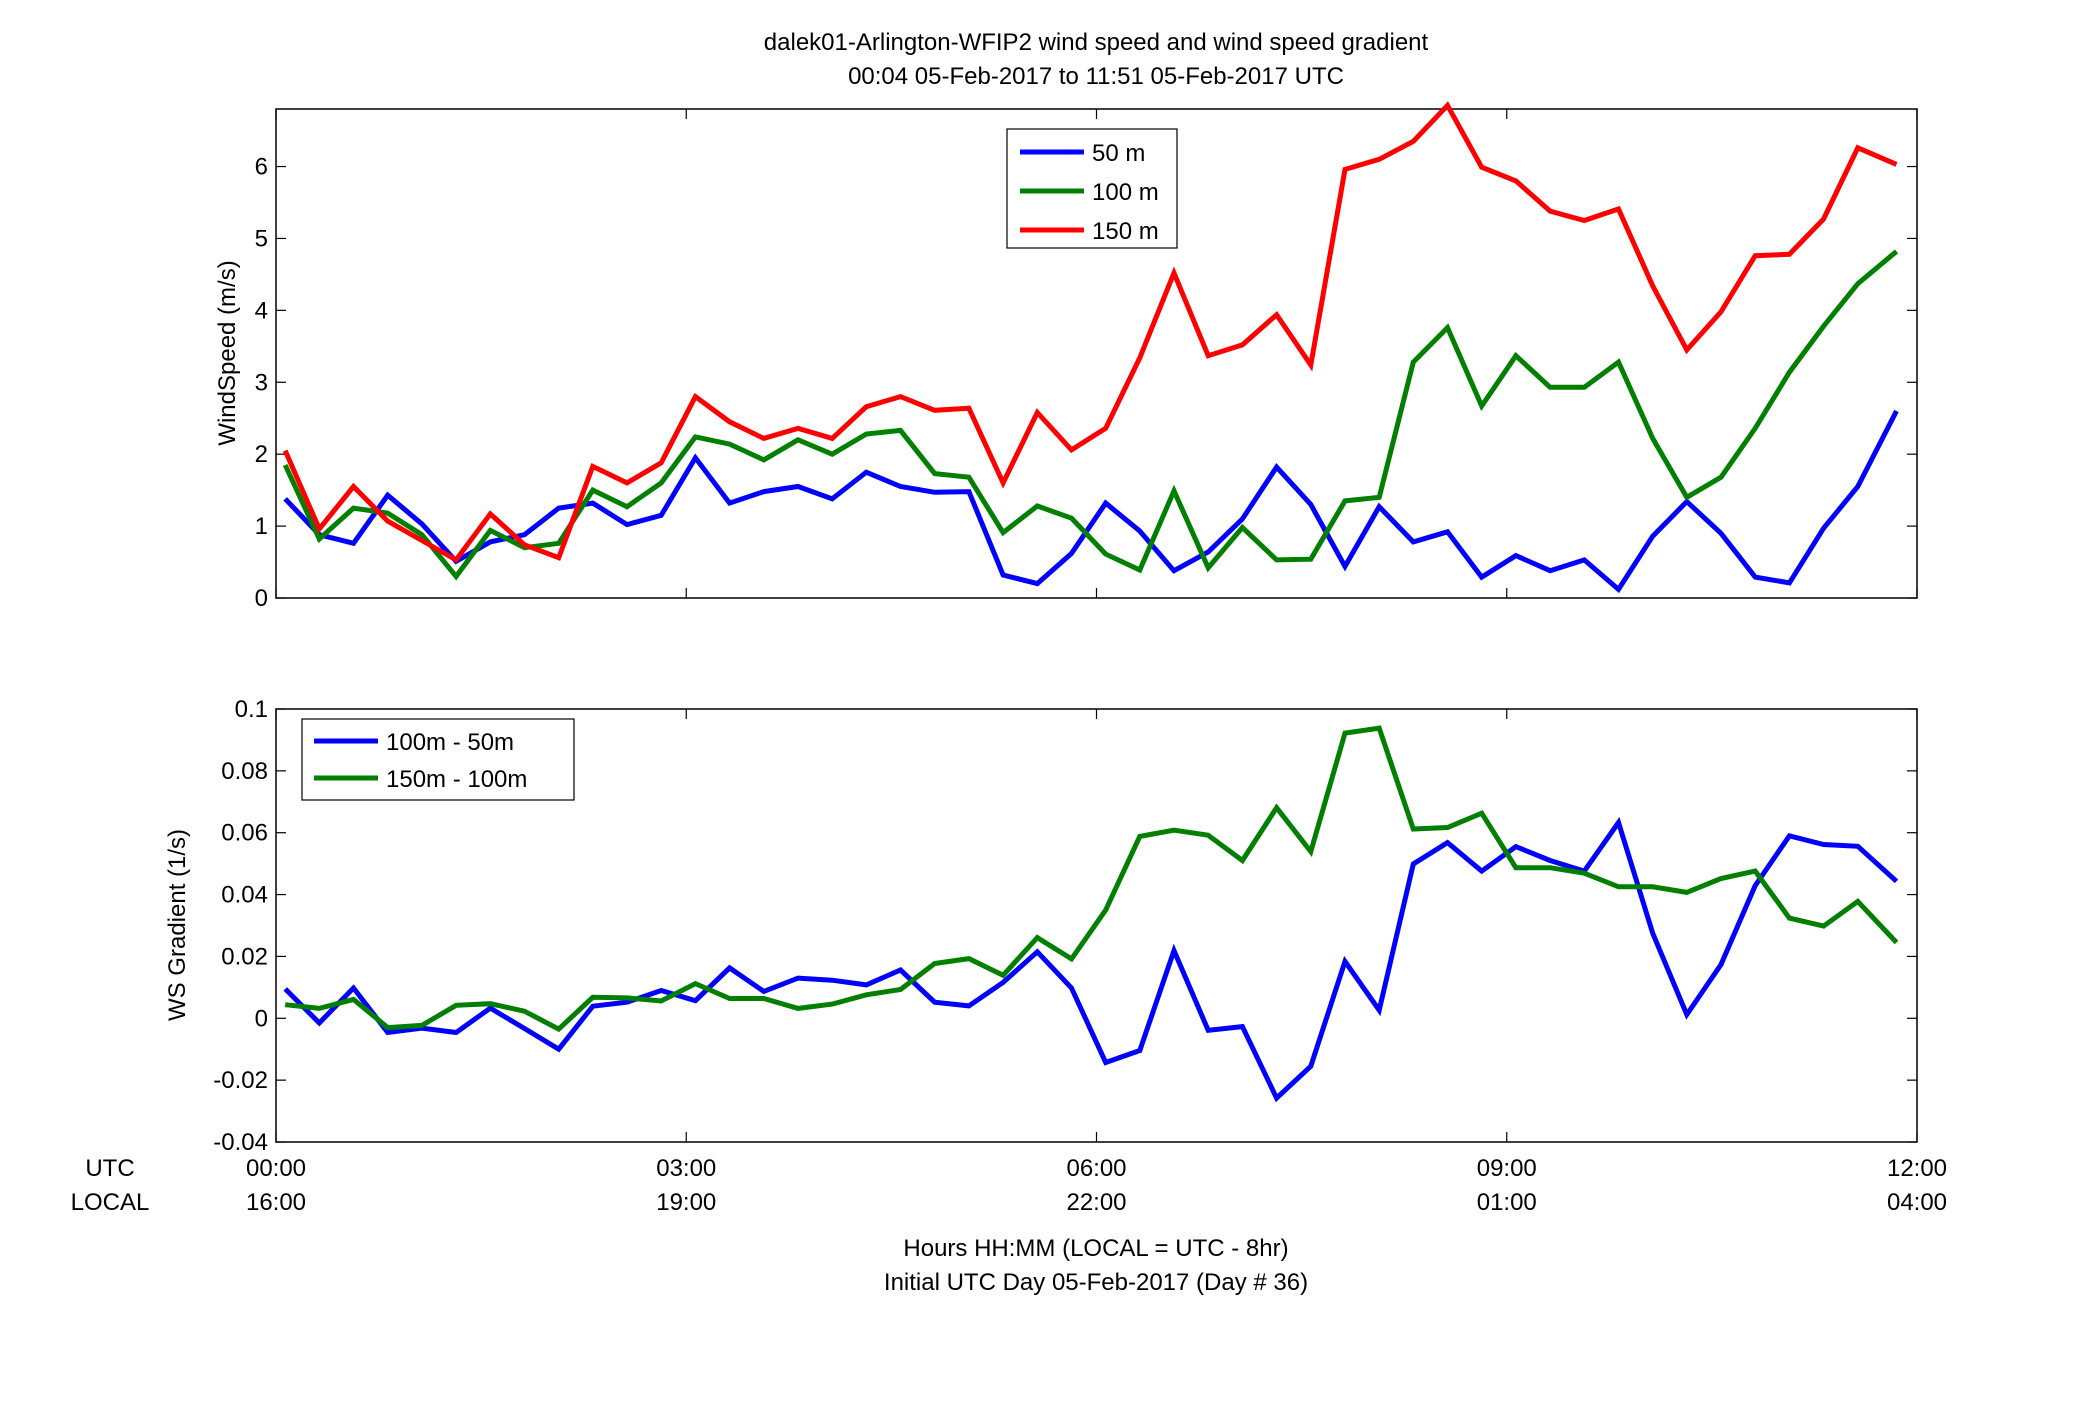  What do you see at coordinates (110, 1202) in the screenshot?
I see `x-row-label-local: LOCAL` at bounding box center [110, 1202].